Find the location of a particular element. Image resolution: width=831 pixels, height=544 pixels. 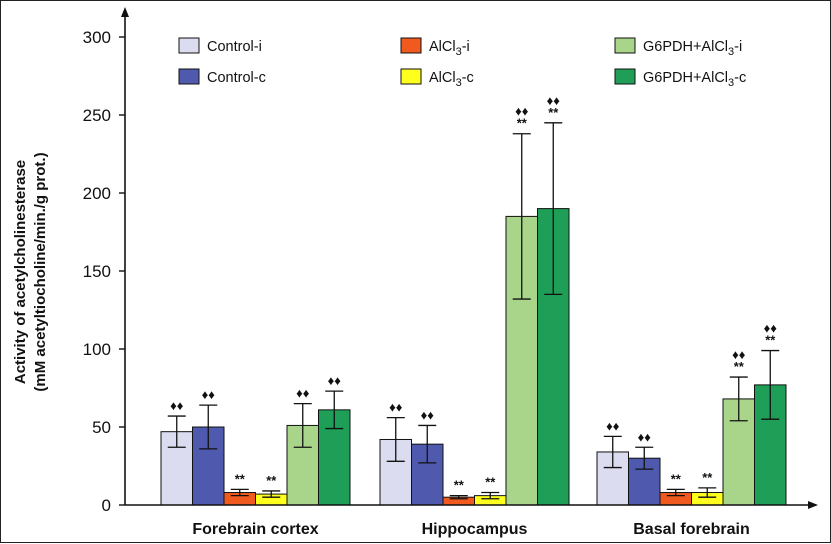

legend-label: AlCl3-c is located at coordinates (451, 79).